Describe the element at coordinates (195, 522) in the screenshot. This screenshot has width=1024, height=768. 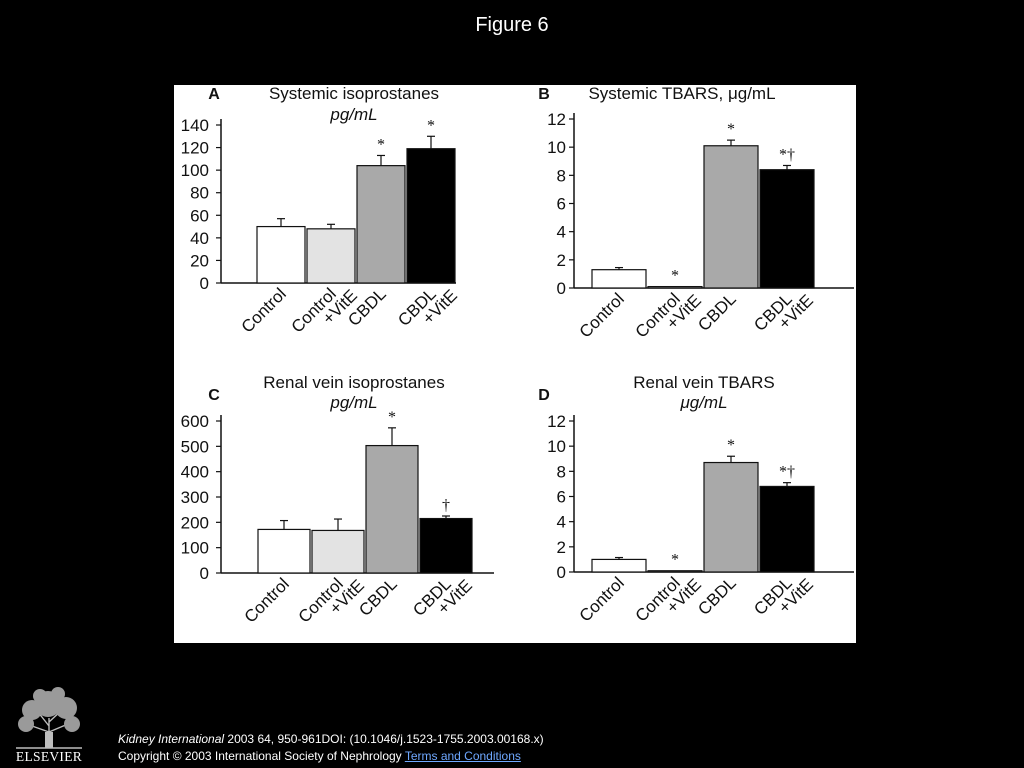
I see `y-tick-label: 200` at that location.